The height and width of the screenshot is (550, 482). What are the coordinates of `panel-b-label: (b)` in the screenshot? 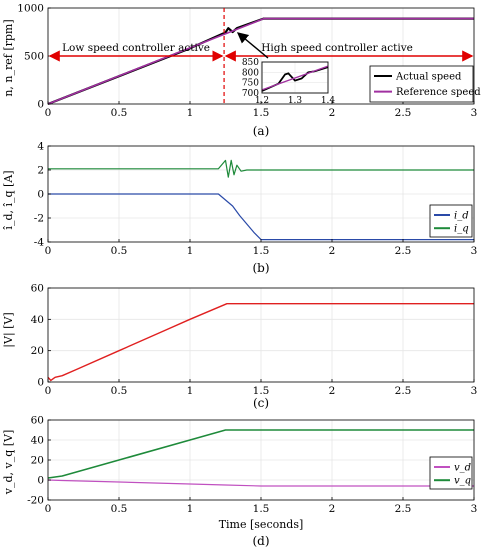 It's located at (260, 268).